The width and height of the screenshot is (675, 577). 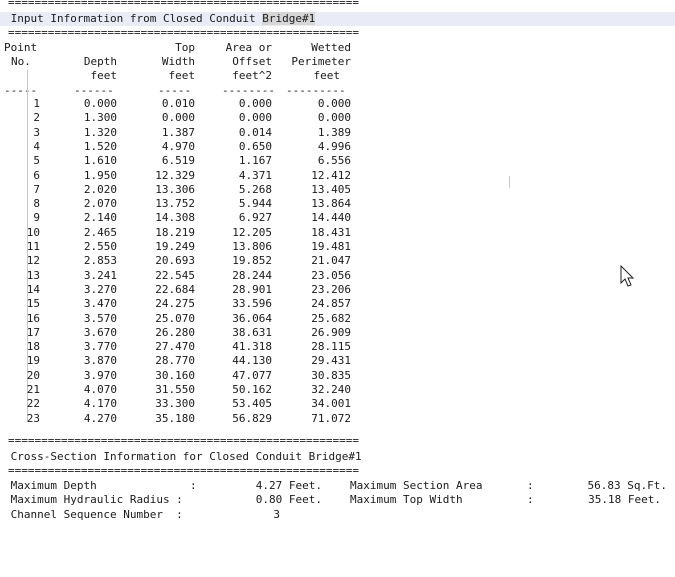 I want to click on table-cell: 14.440, so click(x=331, y=218).